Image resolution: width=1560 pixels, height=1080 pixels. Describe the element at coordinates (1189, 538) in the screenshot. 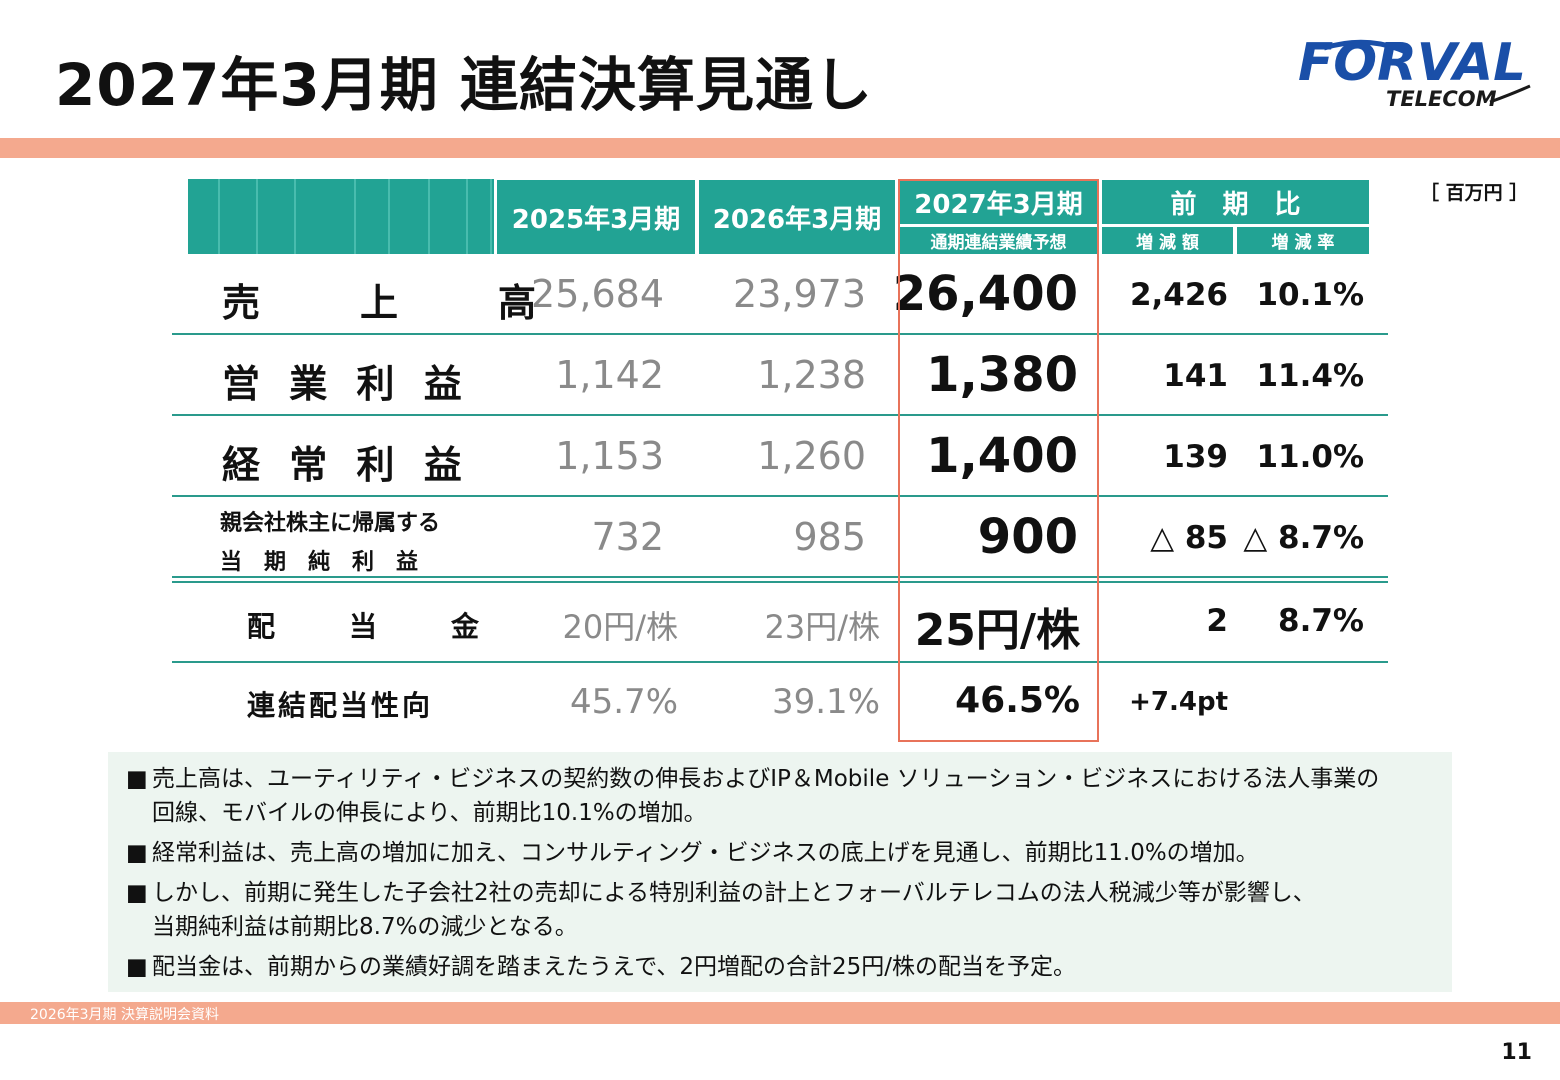

I see `cell-net-diff: △ 85` at that location.